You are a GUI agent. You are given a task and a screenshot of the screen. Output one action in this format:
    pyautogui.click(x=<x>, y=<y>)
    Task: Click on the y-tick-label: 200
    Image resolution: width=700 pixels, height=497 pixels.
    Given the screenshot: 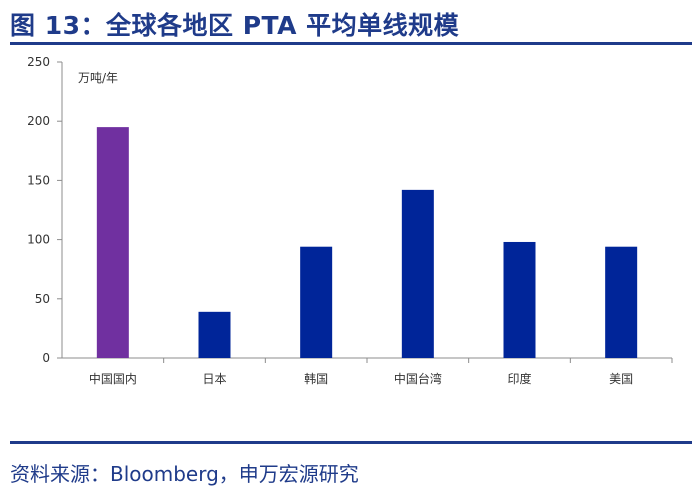 What is the action you would take?
    pyautogui.click(x=38, y=121)
    